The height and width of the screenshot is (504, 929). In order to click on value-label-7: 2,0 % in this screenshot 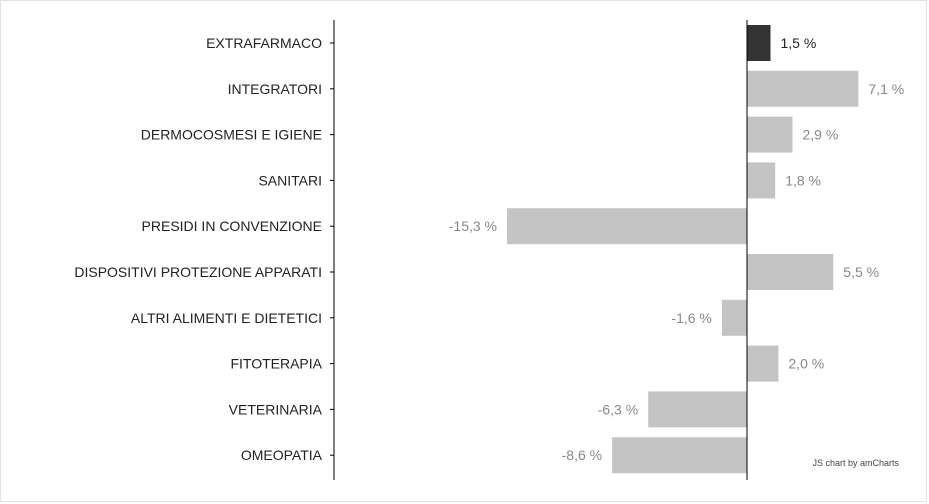, I will do `click(806, 364)`.